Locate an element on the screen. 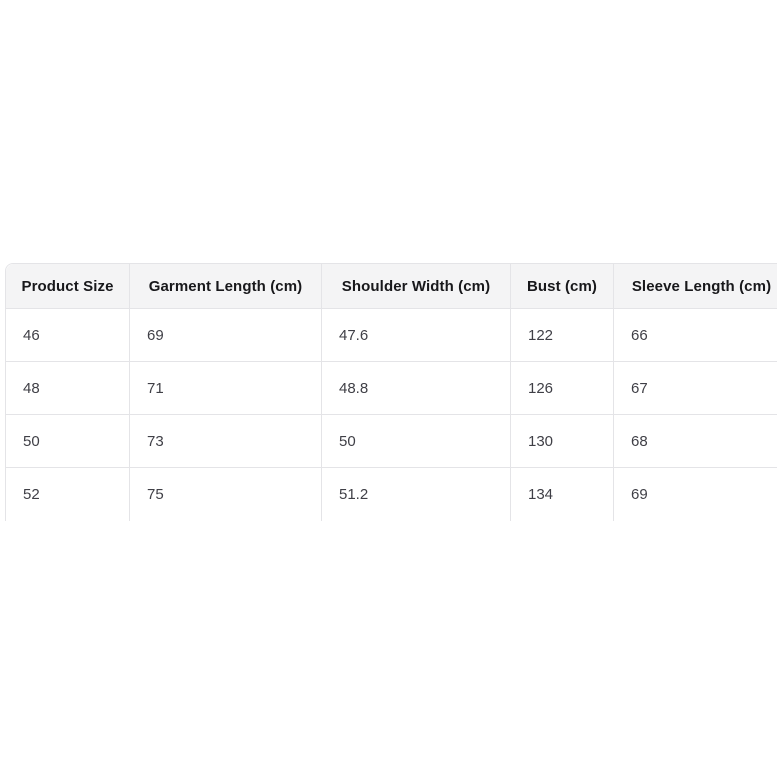  table-cell: 51.2 is located at coordinates (416, 494).